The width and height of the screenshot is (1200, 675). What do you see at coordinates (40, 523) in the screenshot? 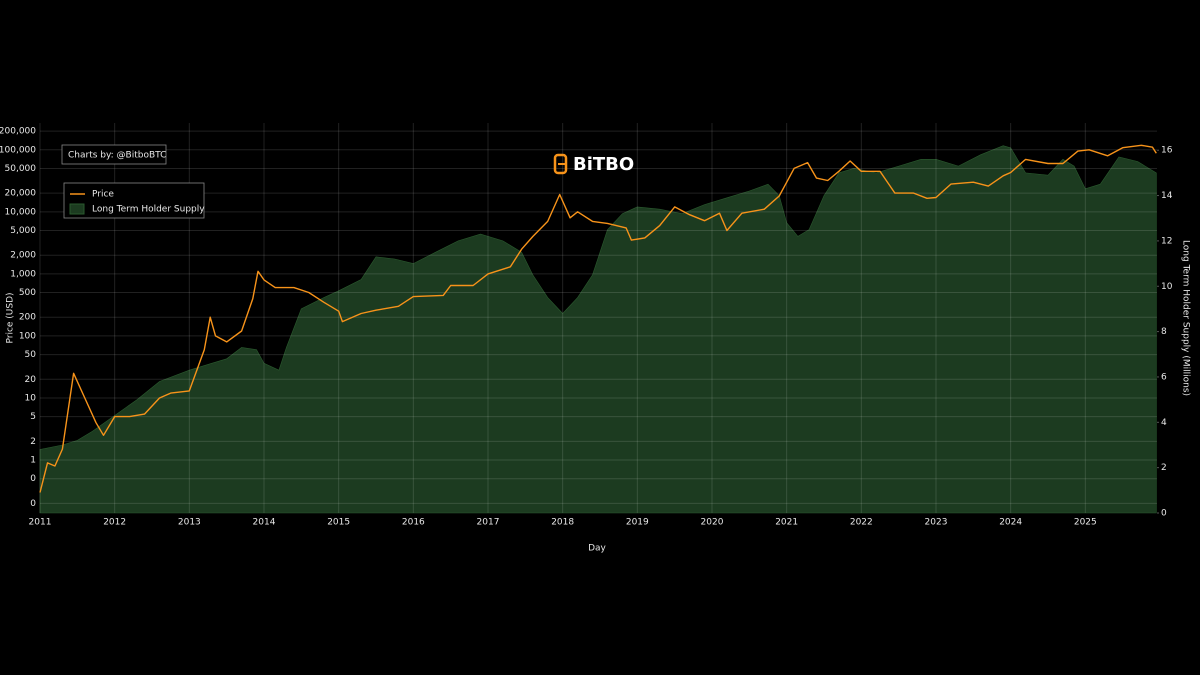
I see `x-tick-label: 2011` at bounding box center [40, 523].